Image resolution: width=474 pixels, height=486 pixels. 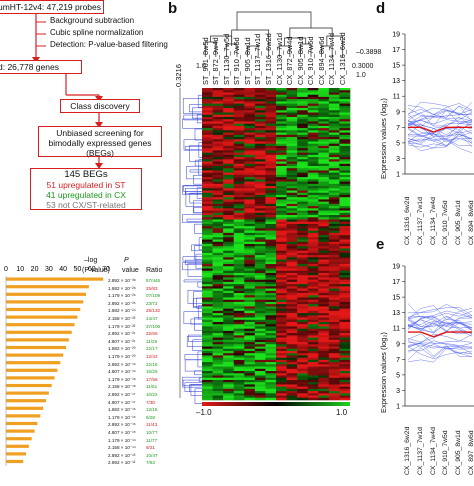 What do you see at coordinates (152, 318) in the screenshot?
I see `ratio: 14/47` at bounding box center [152, 318].